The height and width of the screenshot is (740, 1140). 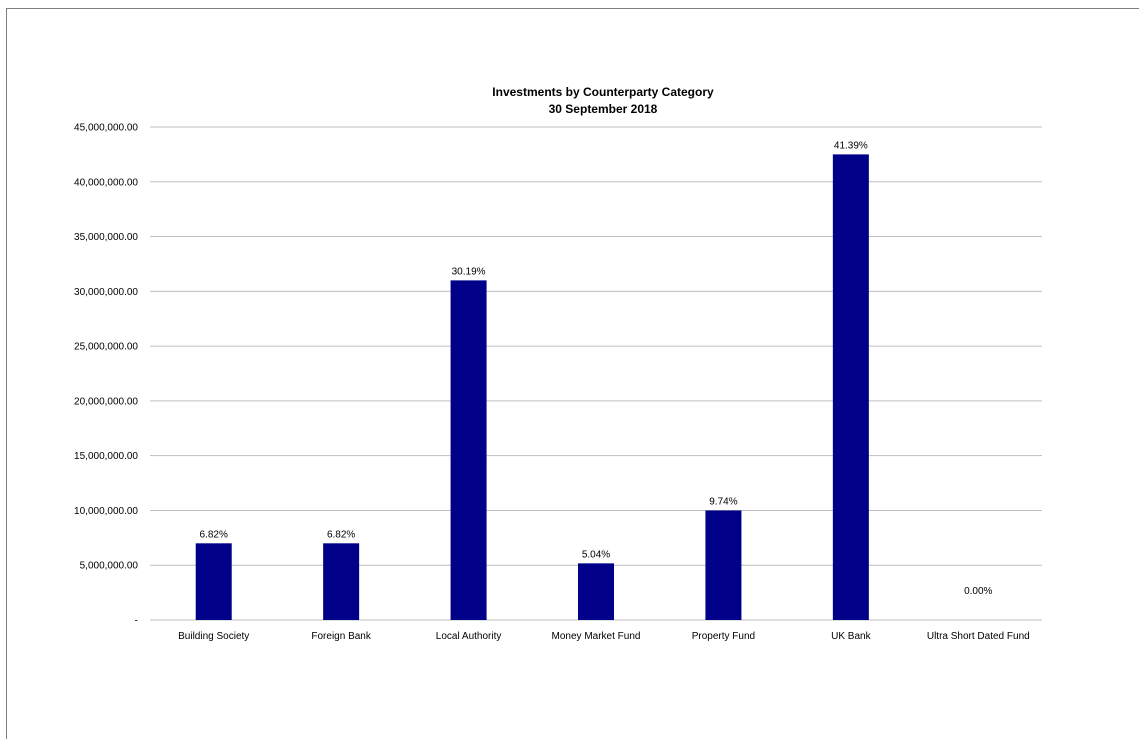 What do you see at coordinates (106, 182) in the screenshot?
I see `y-tick-label: 40,000,000.00` at bounding box center [106, 182].